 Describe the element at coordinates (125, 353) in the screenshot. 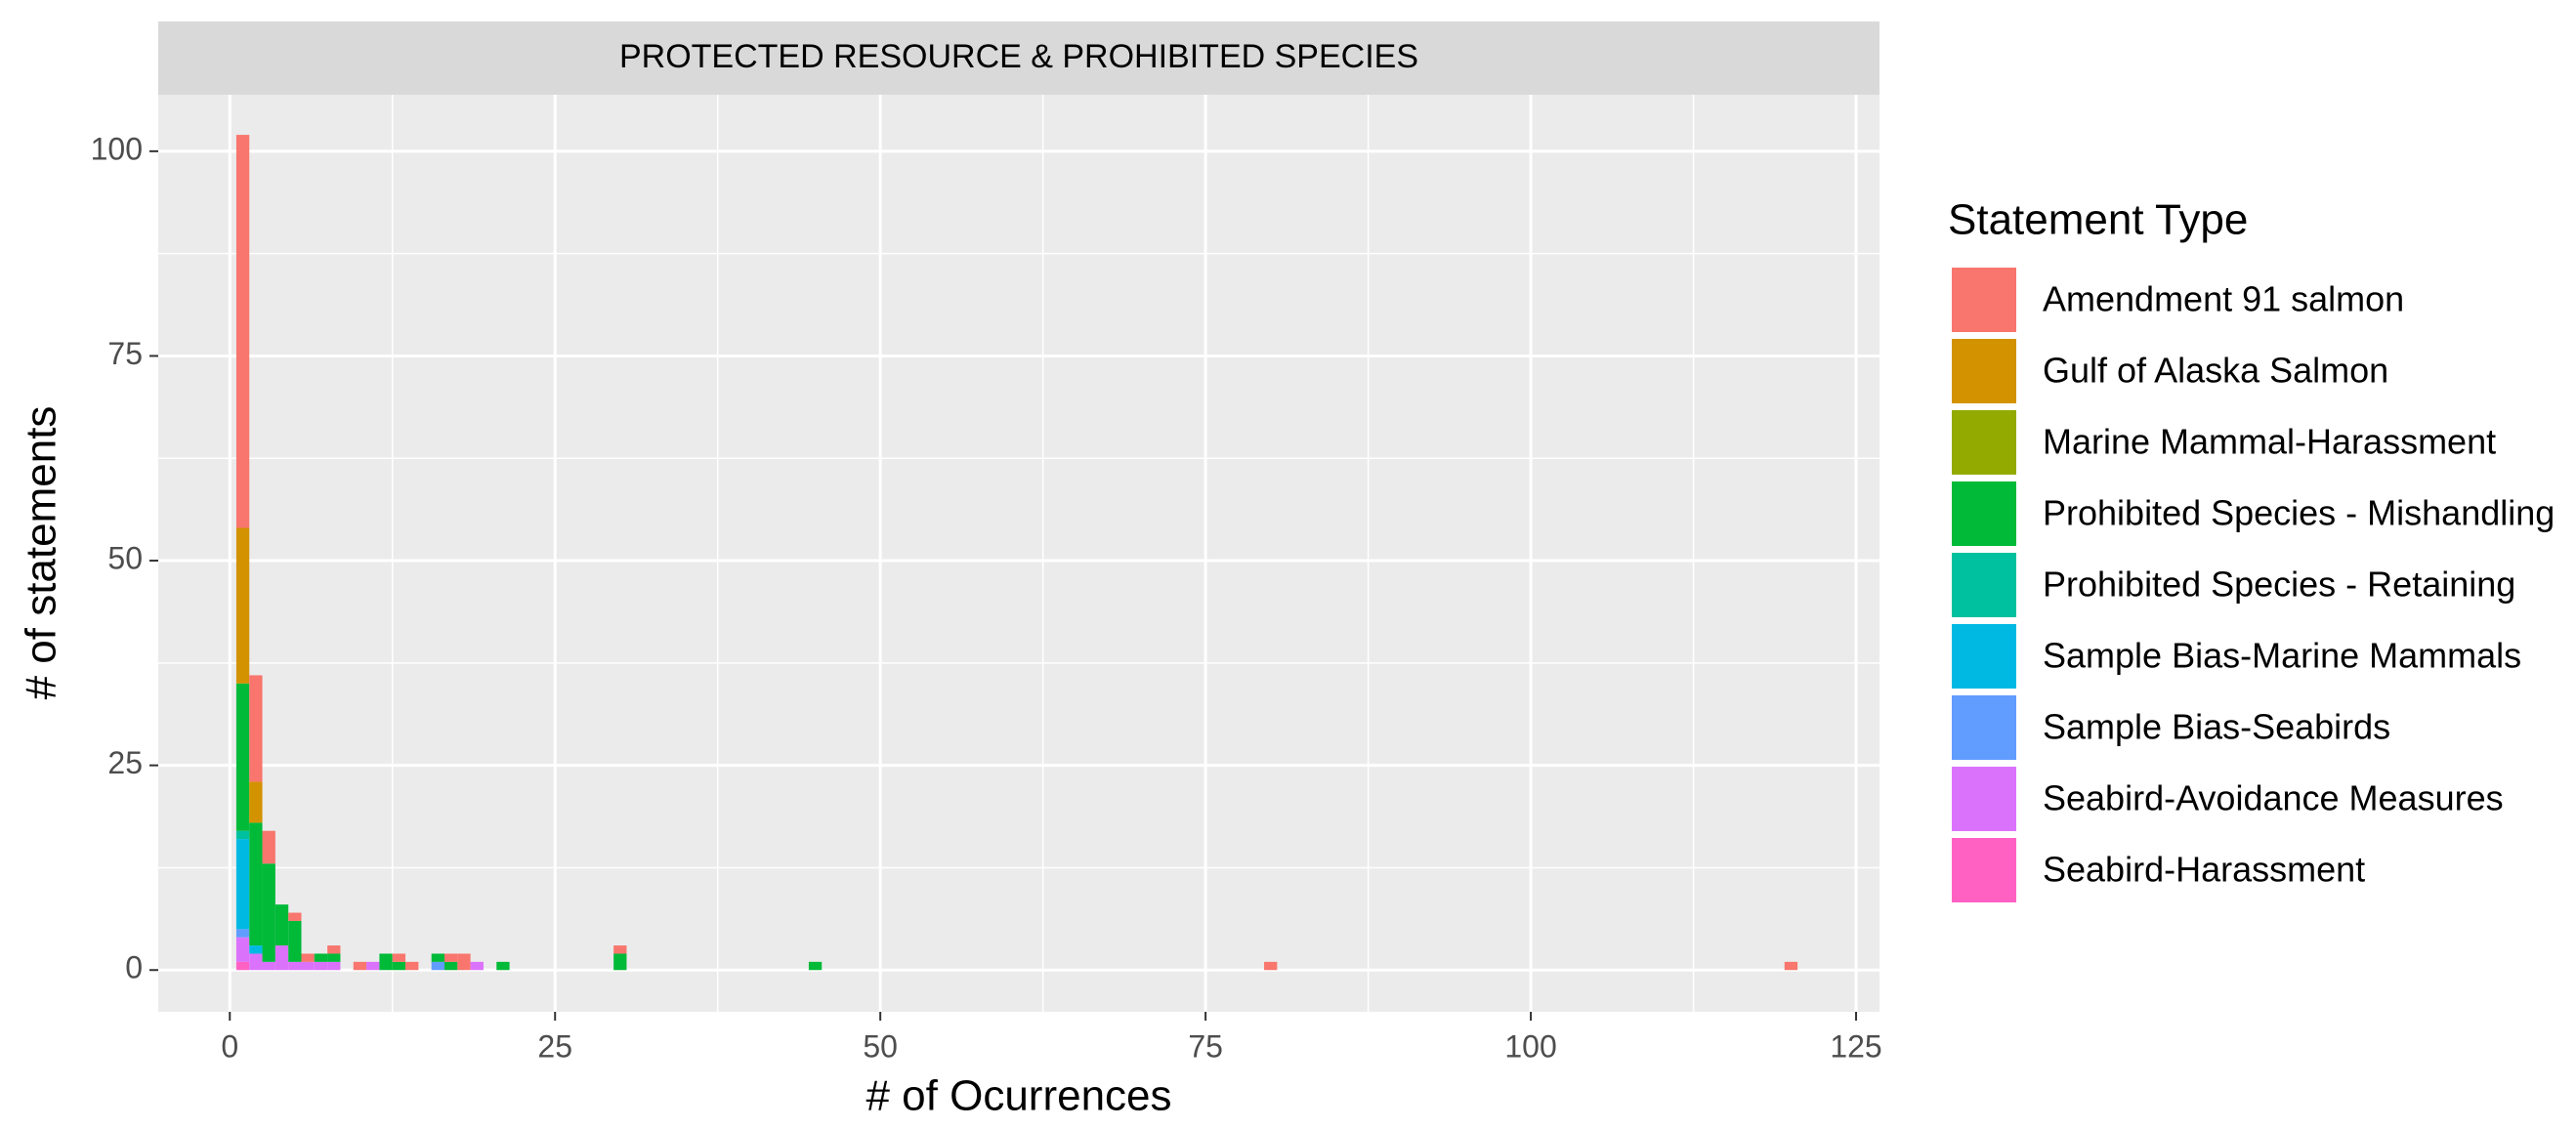

I see `y-tick-label: 75` at that location.